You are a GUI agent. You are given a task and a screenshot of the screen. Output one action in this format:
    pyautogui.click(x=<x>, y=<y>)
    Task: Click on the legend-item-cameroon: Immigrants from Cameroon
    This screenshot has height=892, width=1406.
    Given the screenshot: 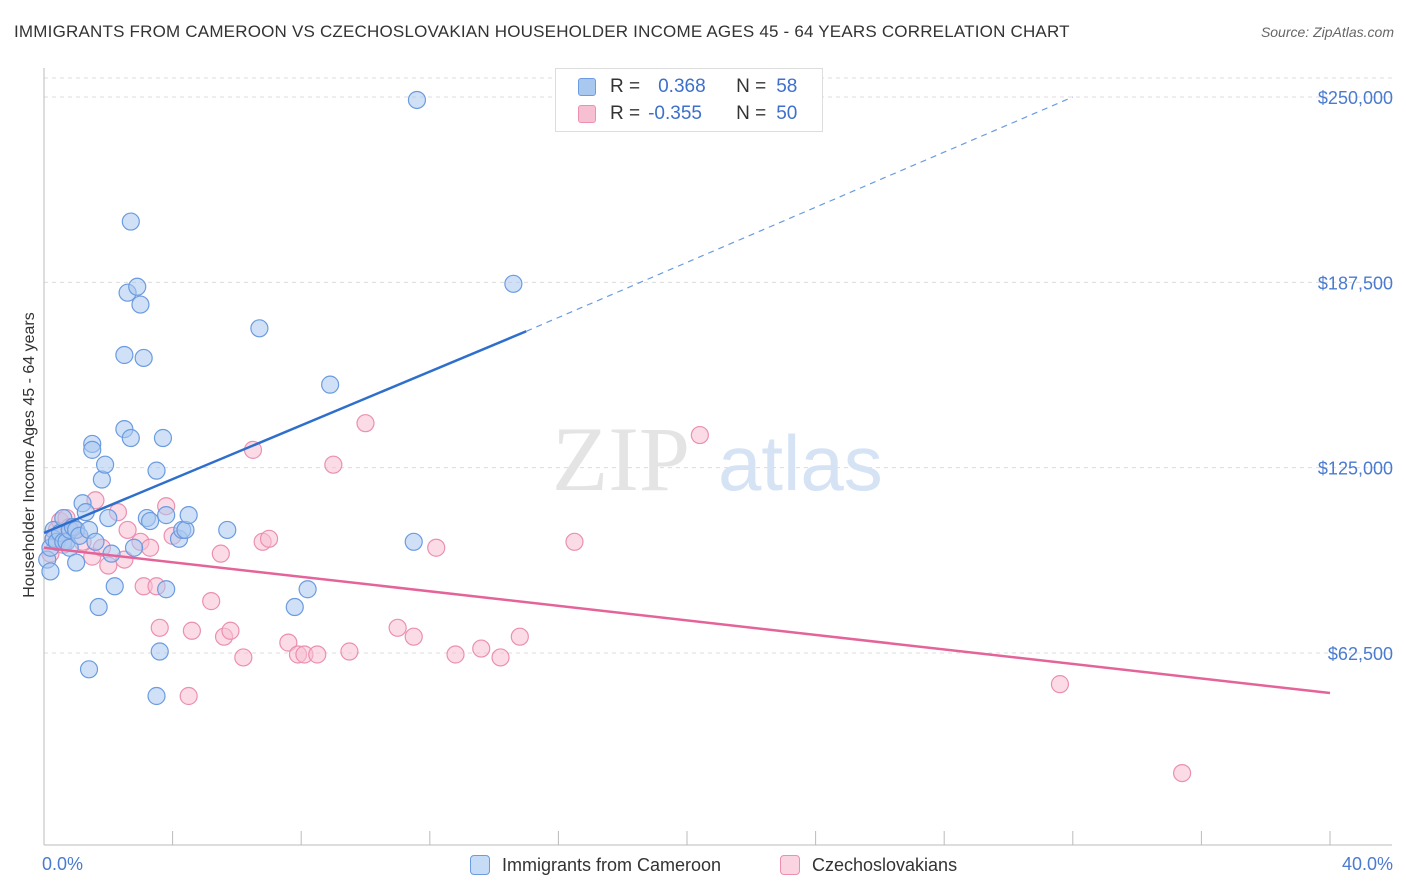 What is the action you would take?
    pyautogui.click(x=595, y=865)
    